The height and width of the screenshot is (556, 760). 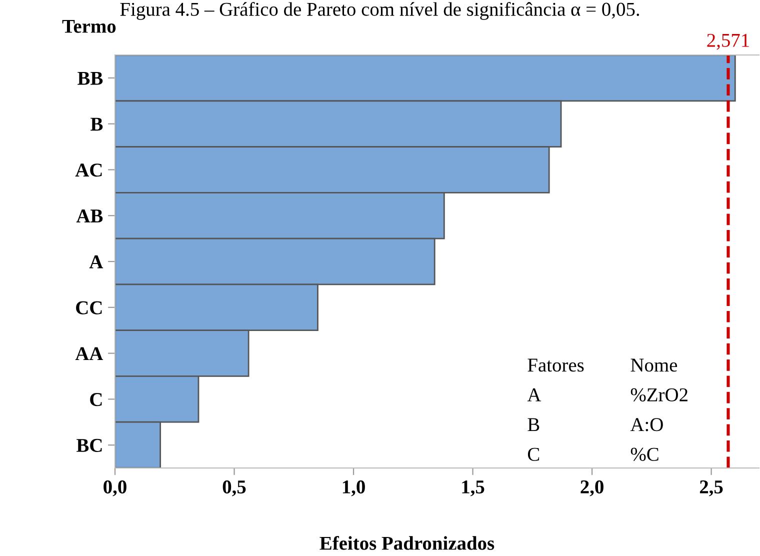 I want to click on y-tick-label: AA, so click(x=89, y=353).